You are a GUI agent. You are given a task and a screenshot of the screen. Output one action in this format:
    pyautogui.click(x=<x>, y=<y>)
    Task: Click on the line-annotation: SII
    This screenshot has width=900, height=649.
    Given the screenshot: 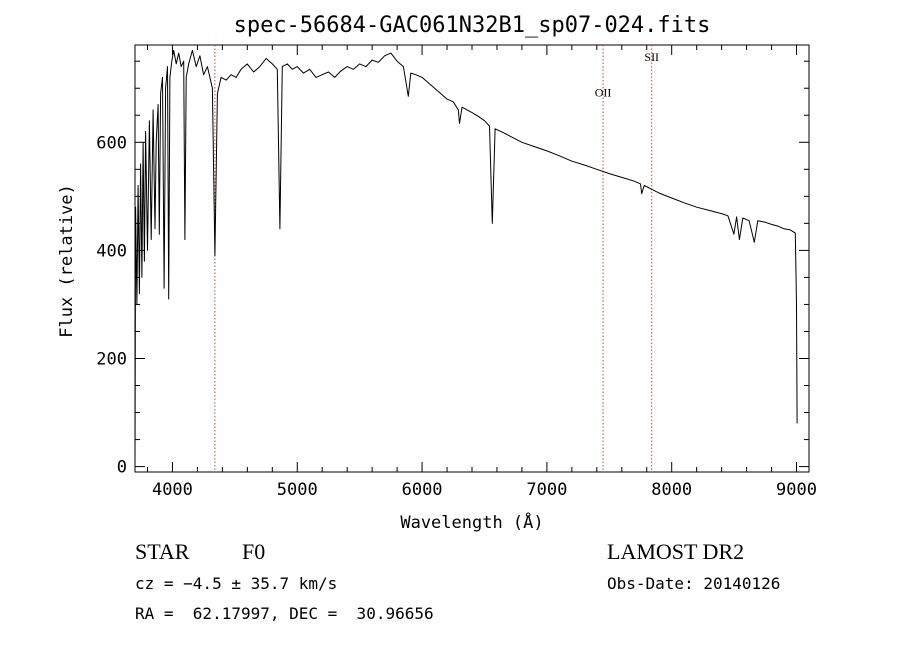 What is the action you would take?
    pyautogui.click(x=651, y=57)
    